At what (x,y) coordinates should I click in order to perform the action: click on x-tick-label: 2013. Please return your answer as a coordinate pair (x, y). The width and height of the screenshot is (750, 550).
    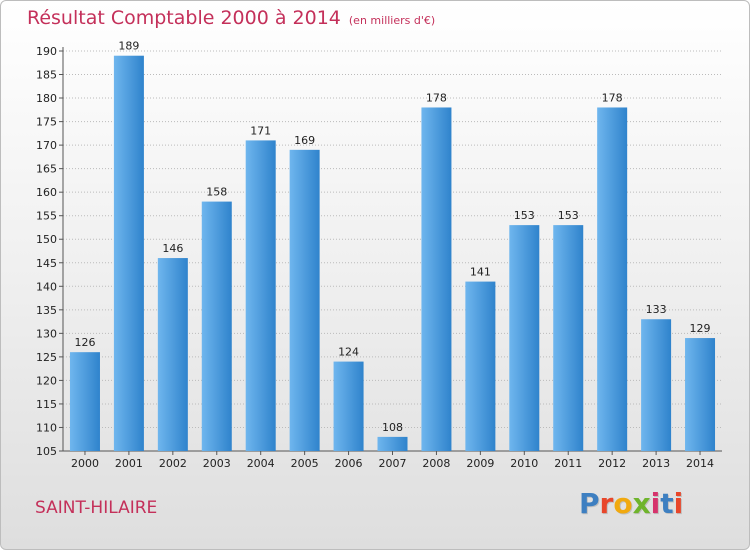
    Looking at the image, I should click on (656, 463).